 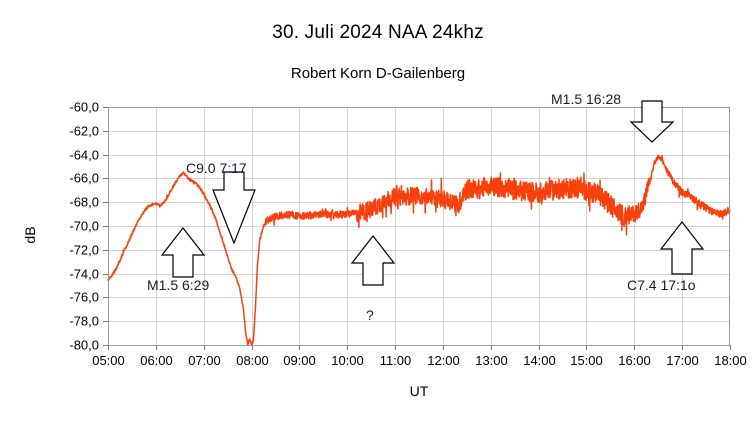 What do you see at coordinates (84, 321) in the screenshot?
I see `y-tick-label: -78,0` at bounding box center [84, 321].